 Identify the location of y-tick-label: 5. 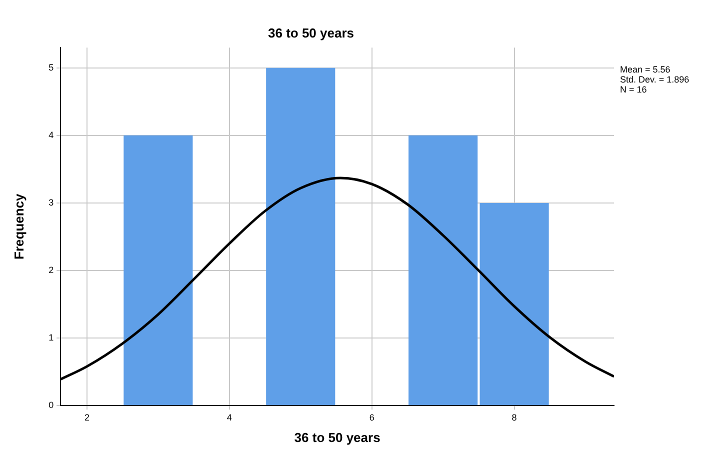
(51, 67).